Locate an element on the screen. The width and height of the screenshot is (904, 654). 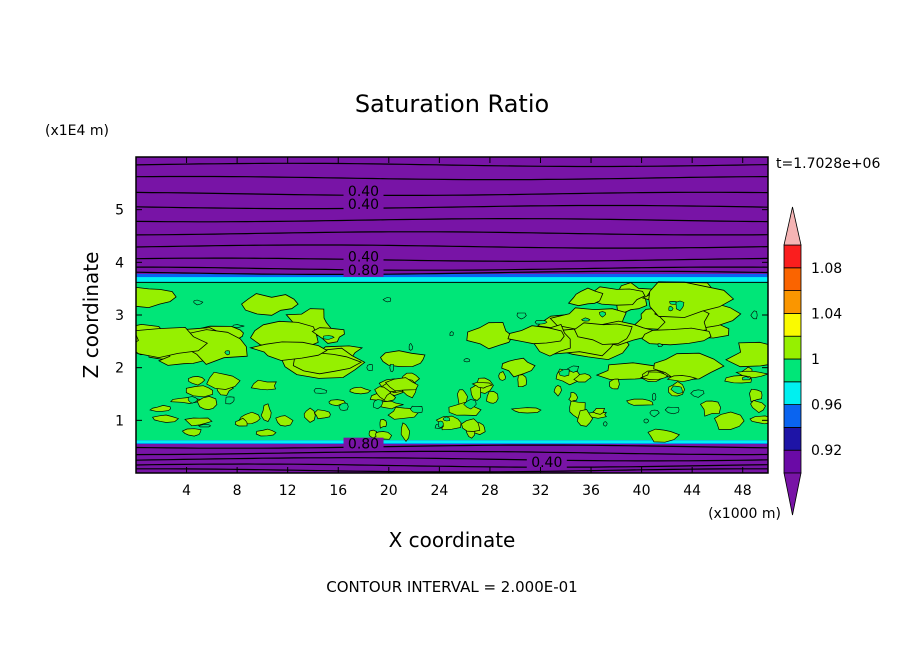
colorbar-under-arrow is located at coordinates (792, 494).